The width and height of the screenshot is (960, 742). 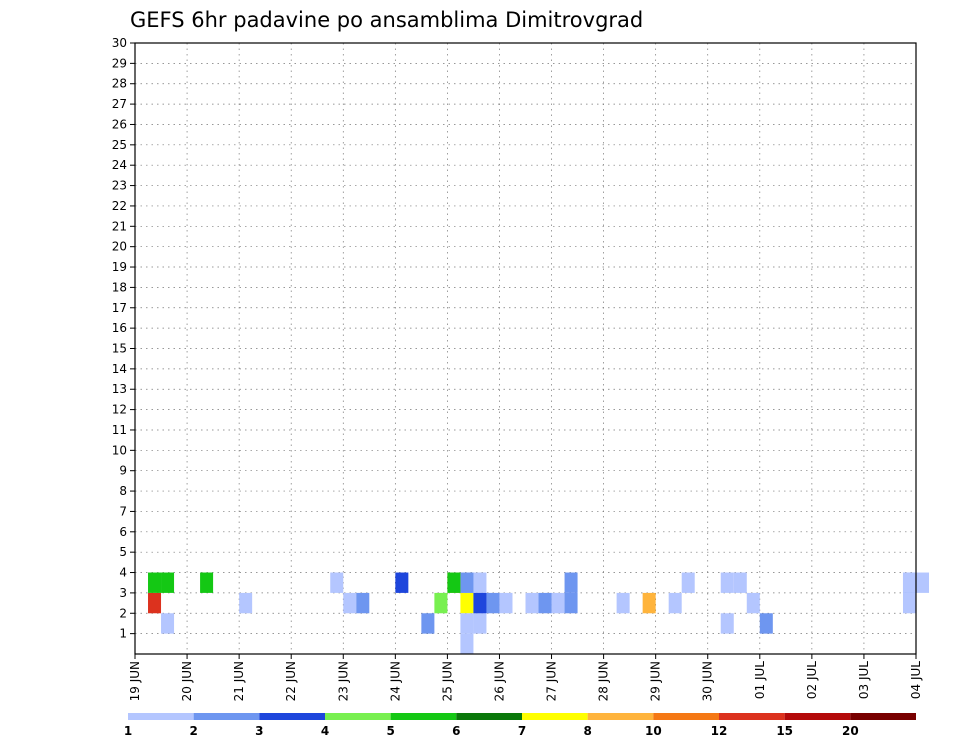 I want to click on y-tick-label: 10, so click(x=119, y=450).